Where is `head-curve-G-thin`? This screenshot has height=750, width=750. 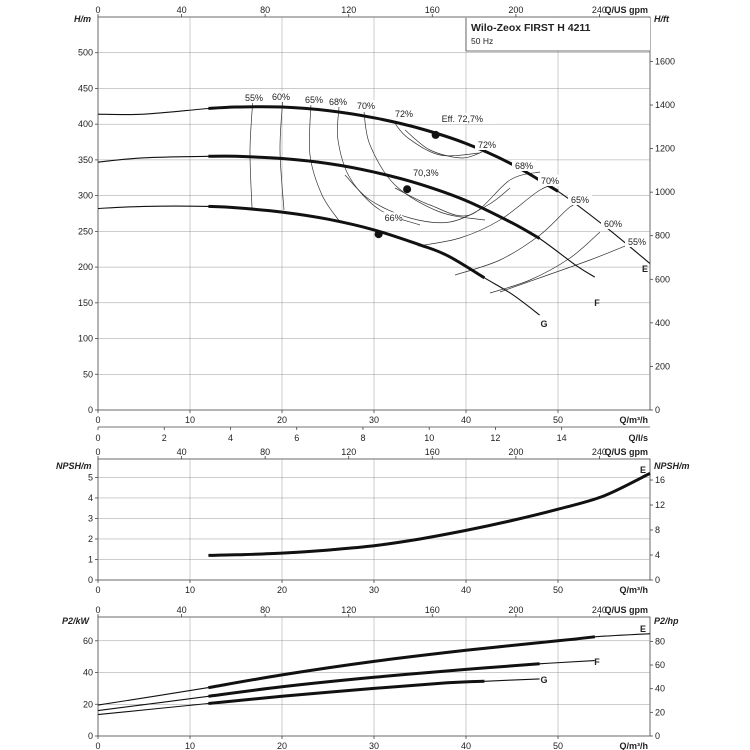
head-curve-G-thin is located at coordinates (318, 260).